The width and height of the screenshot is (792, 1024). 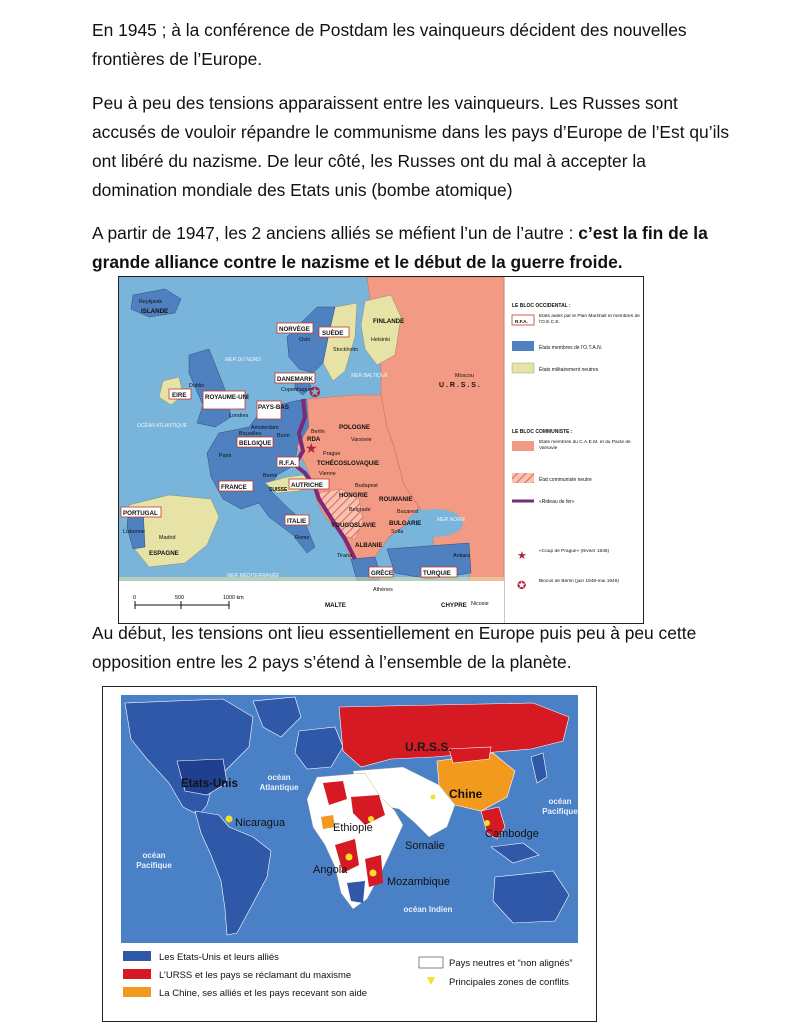 I want to click on yugoslavia-area, so click(x=340, y=514).